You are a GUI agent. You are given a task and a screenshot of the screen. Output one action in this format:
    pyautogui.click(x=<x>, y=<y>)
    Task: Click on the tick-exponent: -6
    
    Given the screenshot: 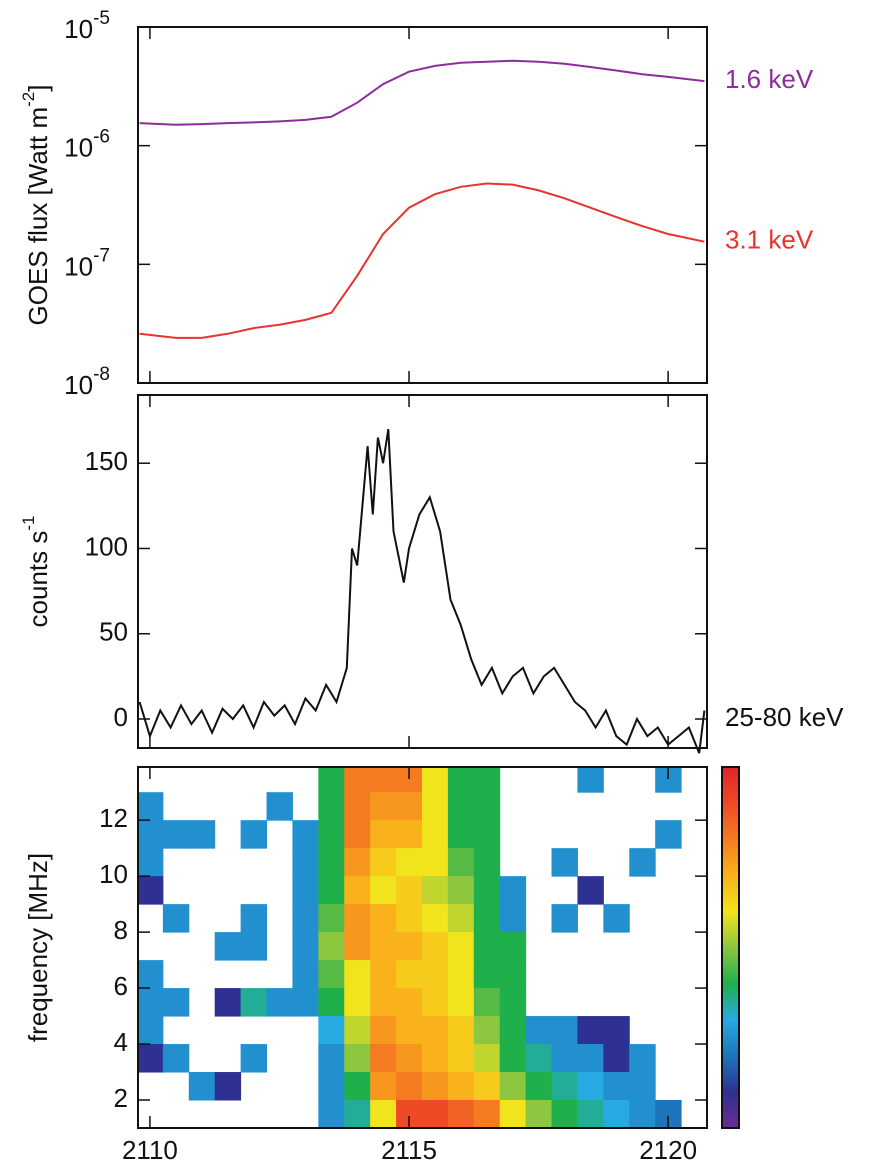 What is the action you would take?
    pyautogui.click(x=101, y=137)
    